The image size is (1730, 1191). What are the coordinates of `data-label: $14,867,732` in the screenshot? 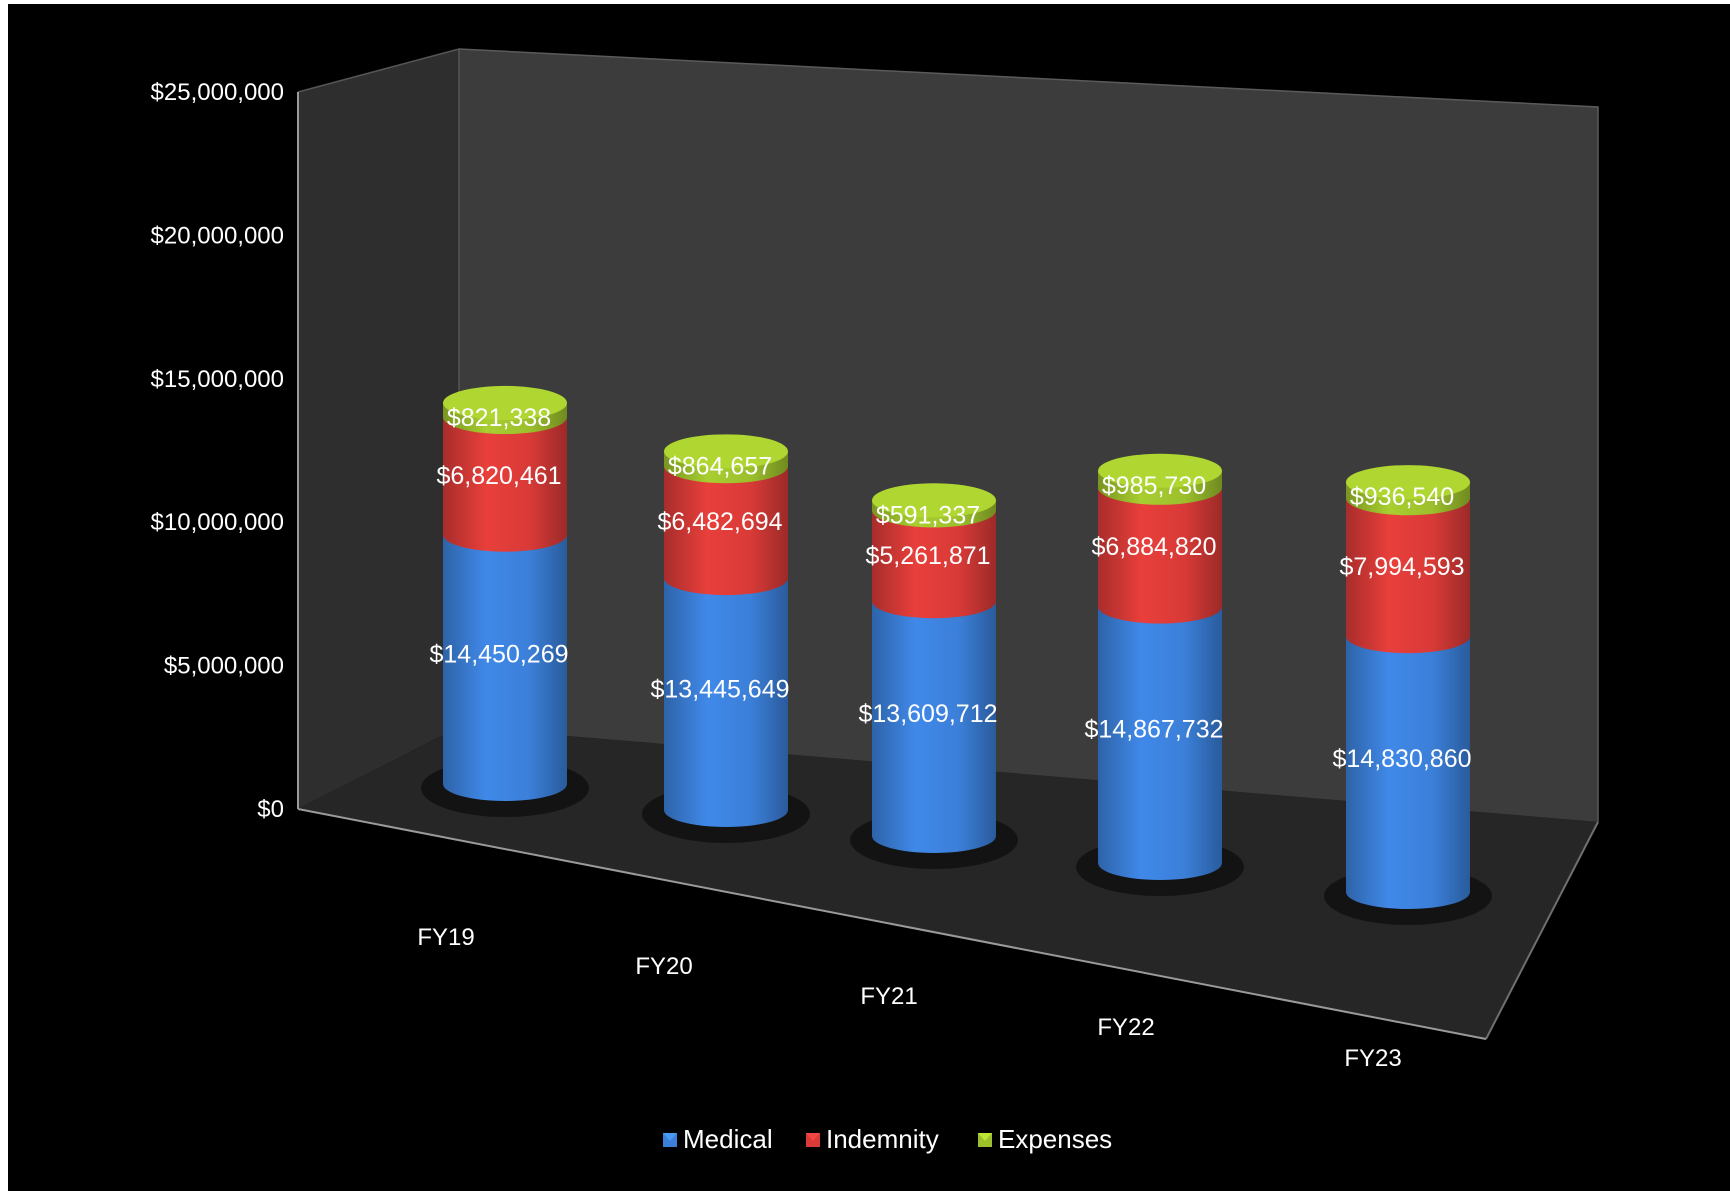 It's located at (1153, 730).